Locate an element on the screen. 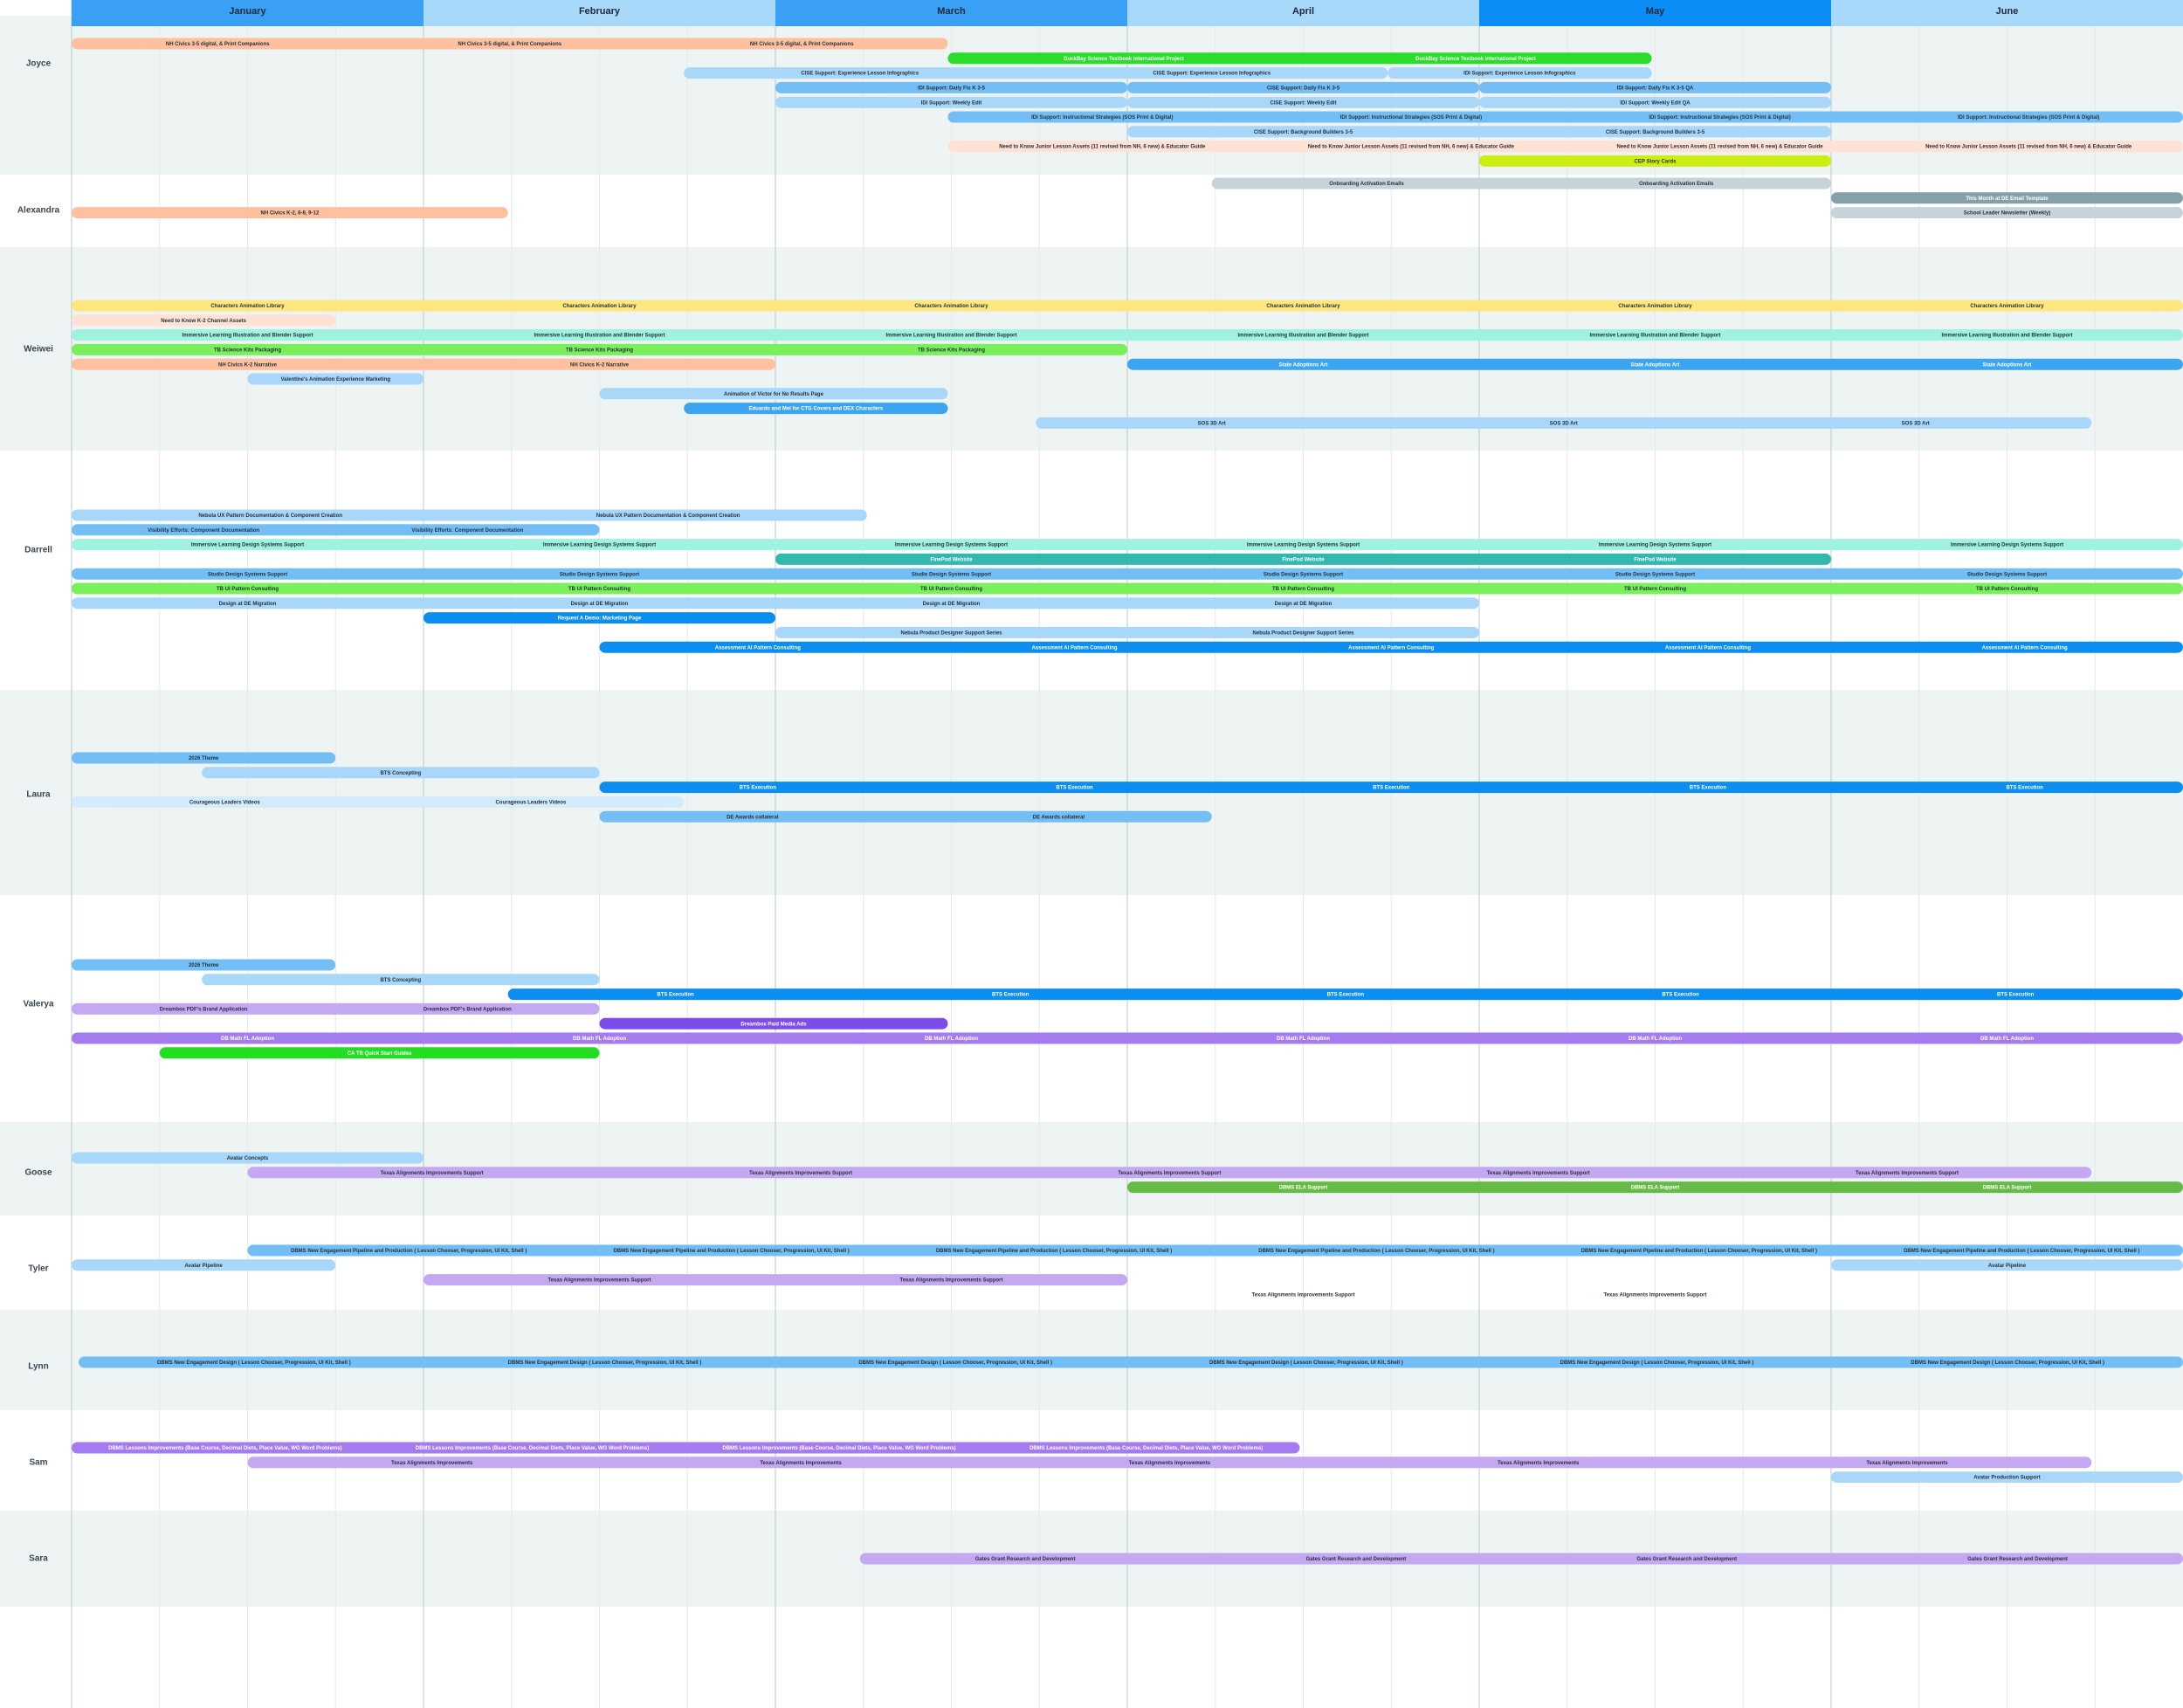 The height and width of the screenshot is (1708, 2183). task-label: Design at DE Migration is located at coordinates (600, 604).